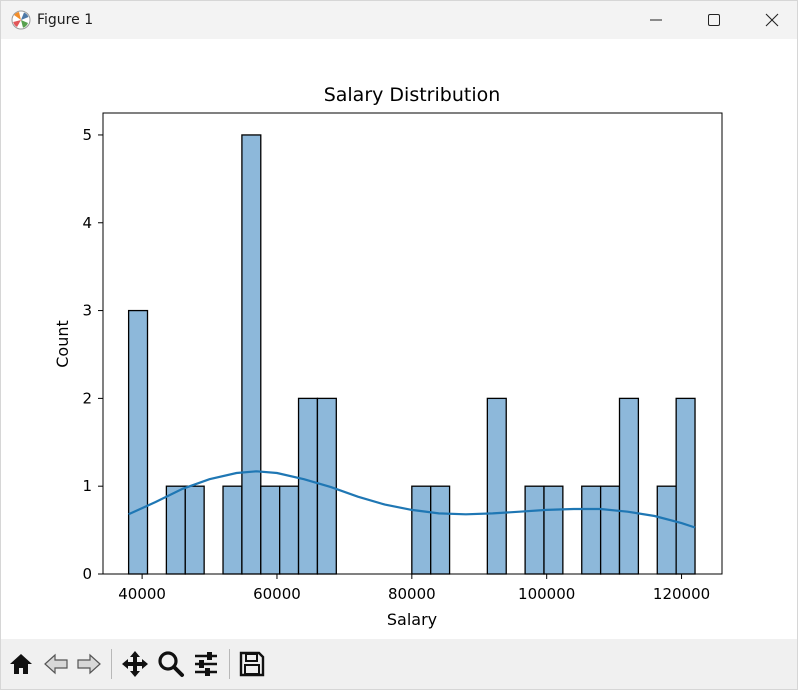 The height and width of the screenshot is (690, 798). I want to click on x-tick-label: 40000, so click(142, 594).